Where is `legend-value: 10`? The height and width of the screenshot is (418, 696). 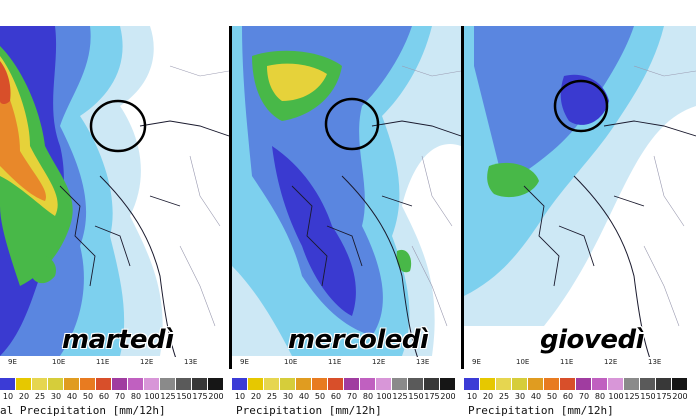
legend-value: 10 is located at coordinates (472, 396).